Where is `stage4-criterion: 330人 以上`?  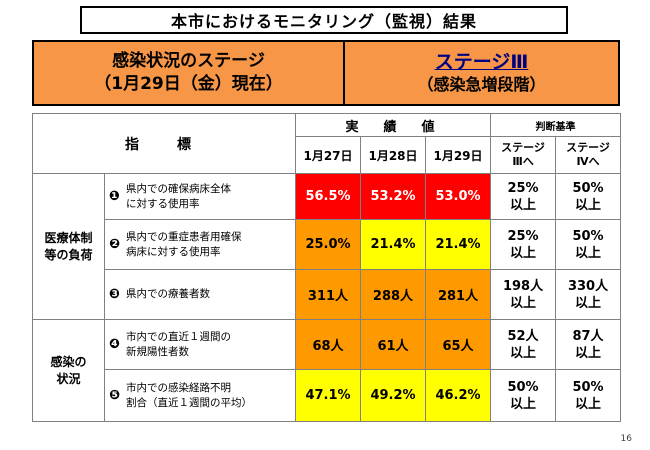
stage4-criterion: 330人 以上 is located at coordinates (588, 294).